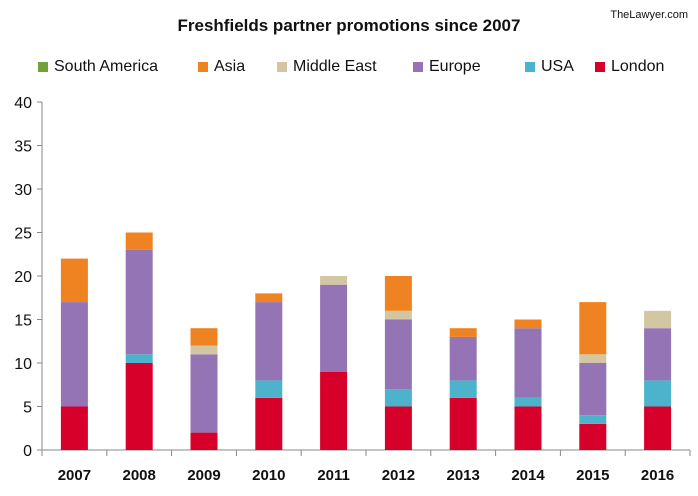 The width and height of the screenshot is (698, 496). What do you see at coordinates (528, 428) in the screenshot?
I see `bar-london-2014` at bounding box center [528, 428].